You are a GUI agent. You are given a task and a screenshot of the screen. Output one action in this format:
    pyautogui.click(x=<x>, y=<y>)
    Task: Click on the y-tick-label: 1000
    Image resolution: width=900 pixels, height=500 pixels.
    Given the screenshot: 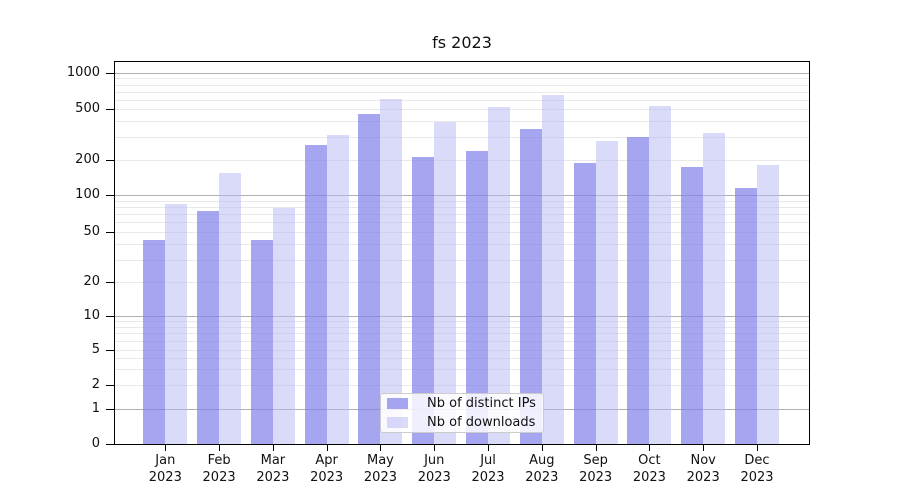 What is the action you would take?
    pyautogui.click(x=83, y=72)
    